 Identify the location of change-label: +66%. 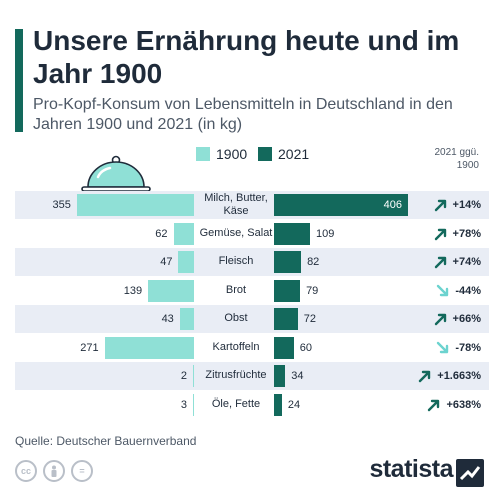
(457, 319).